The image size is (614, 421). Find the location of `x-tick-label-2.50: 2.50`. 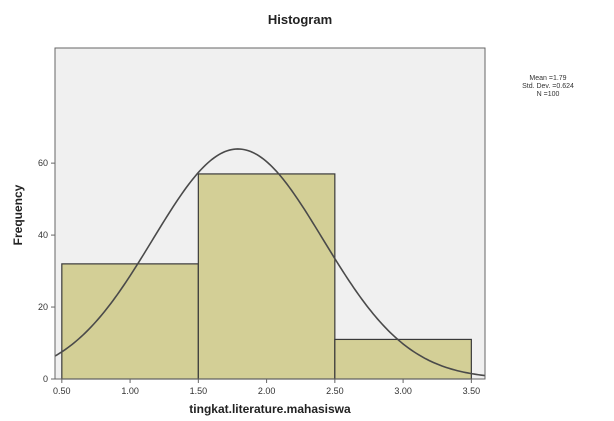

x-tick-label-2.50: 2.50 is located at coordinates (335, 391).